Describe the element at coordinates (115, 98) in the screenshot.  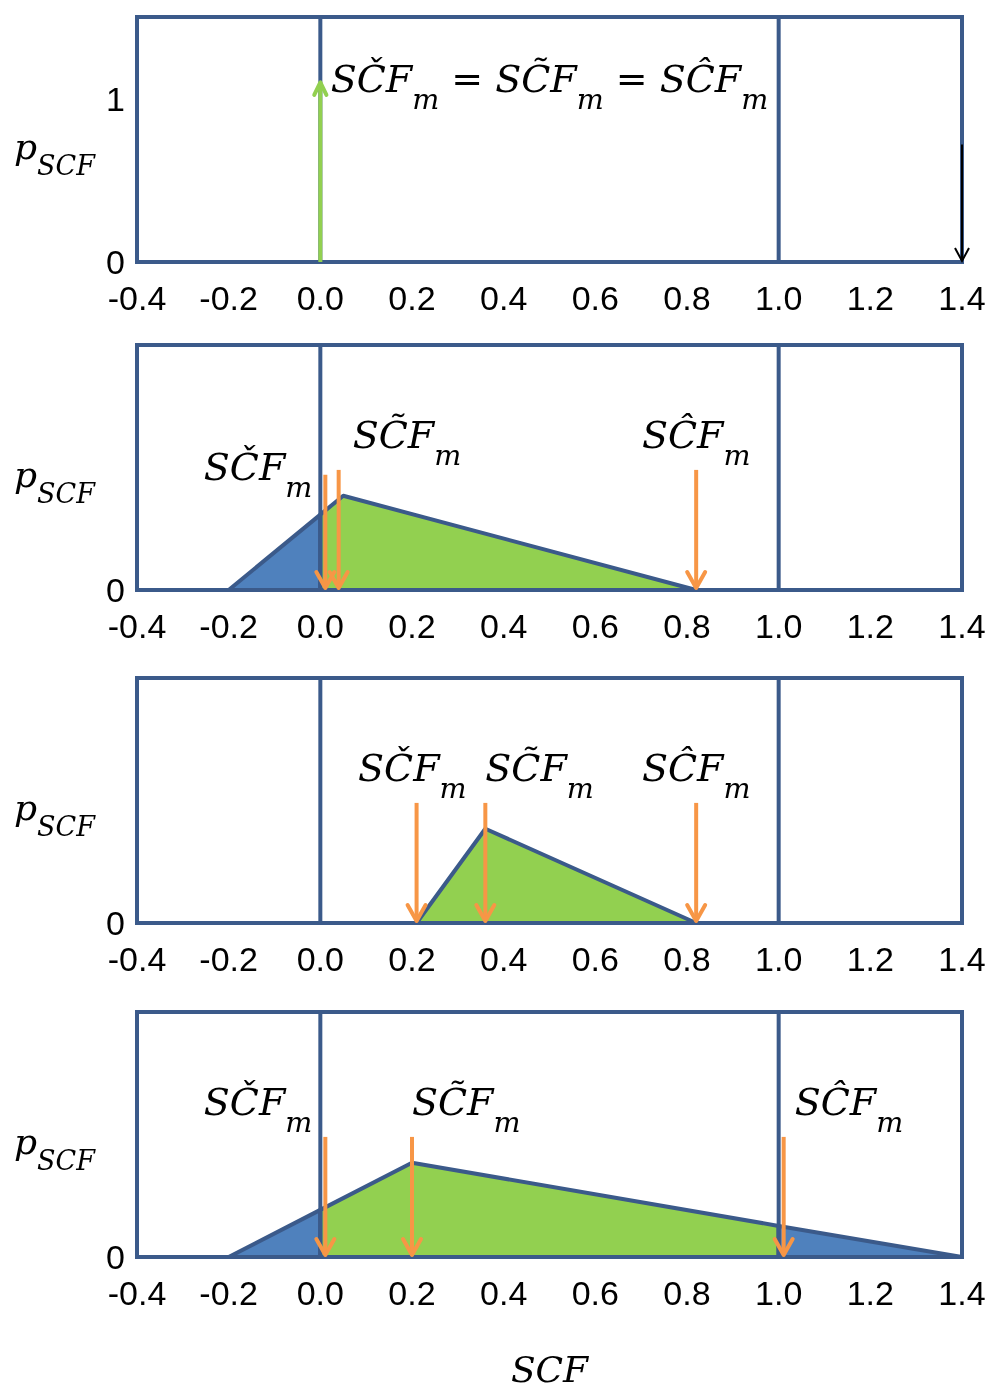
I see `y-tick-label: 1` at that location.